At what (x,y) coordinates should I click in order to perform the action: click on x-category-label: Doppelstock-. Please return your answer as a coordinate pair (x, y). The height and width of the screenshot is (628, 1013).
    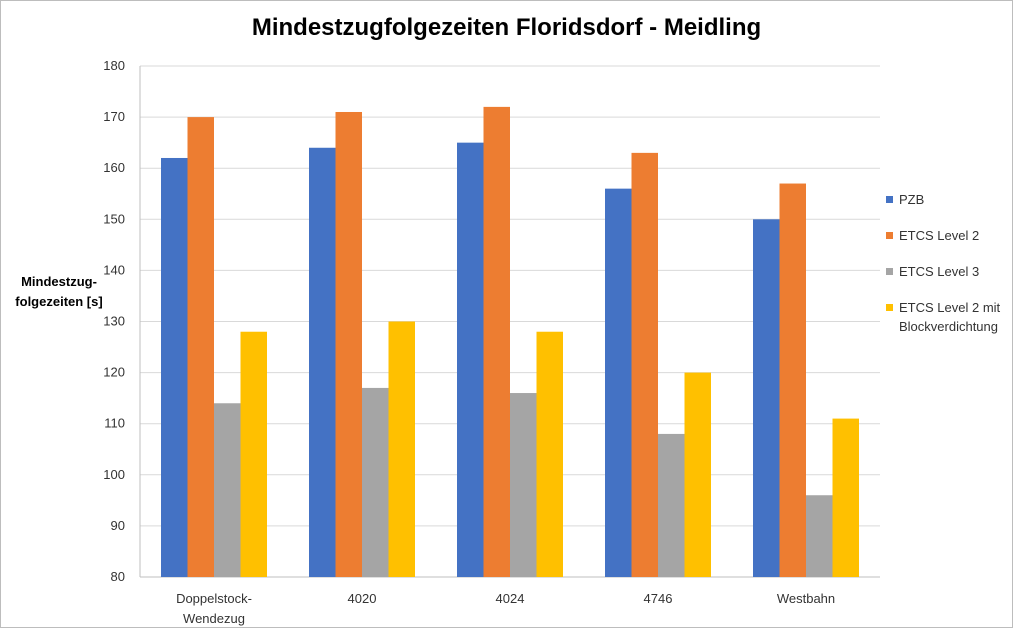
    Looking at the image, I should click on (214, 598).